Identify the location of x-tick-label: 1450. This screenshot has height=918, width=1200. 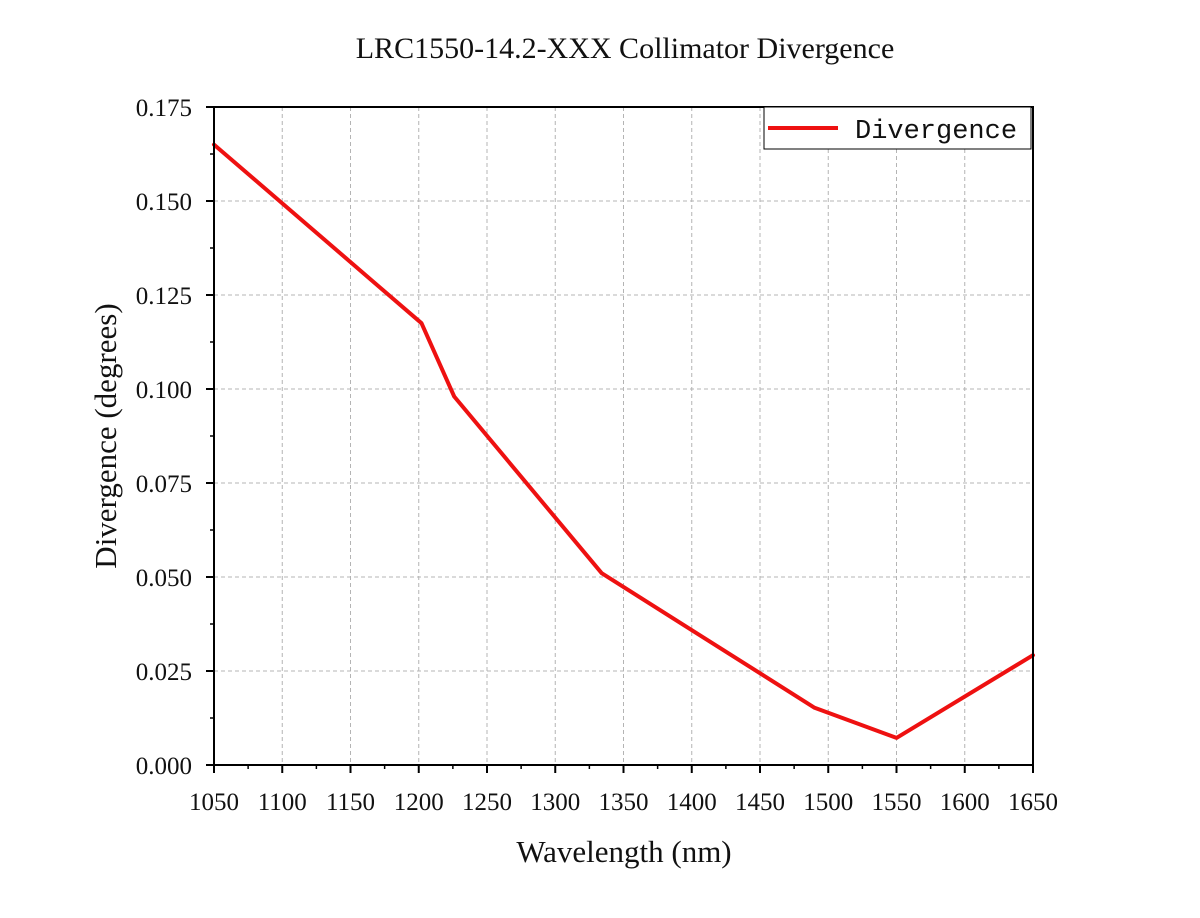
(760, 802).